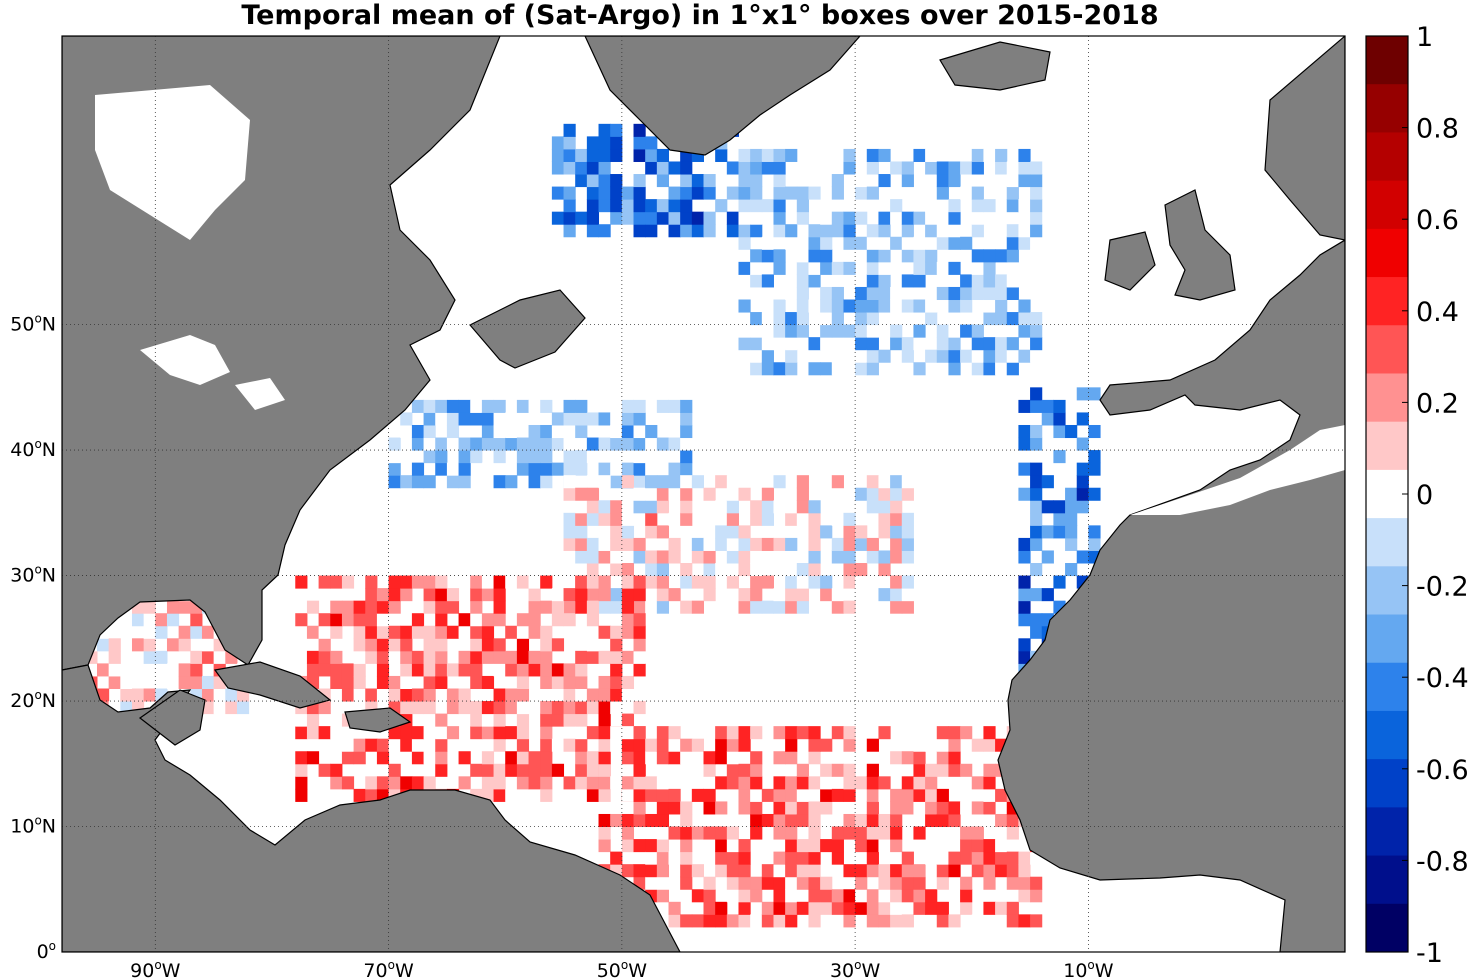  I want to click on lat-tick-label: 50oN, so click(33, 324).